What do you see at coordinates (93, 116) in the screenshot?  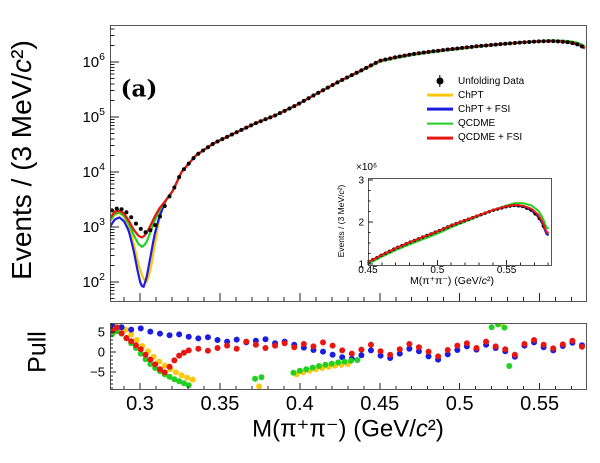 I see `y-tick-label: 10⁵` at bounding box center [93, 116].